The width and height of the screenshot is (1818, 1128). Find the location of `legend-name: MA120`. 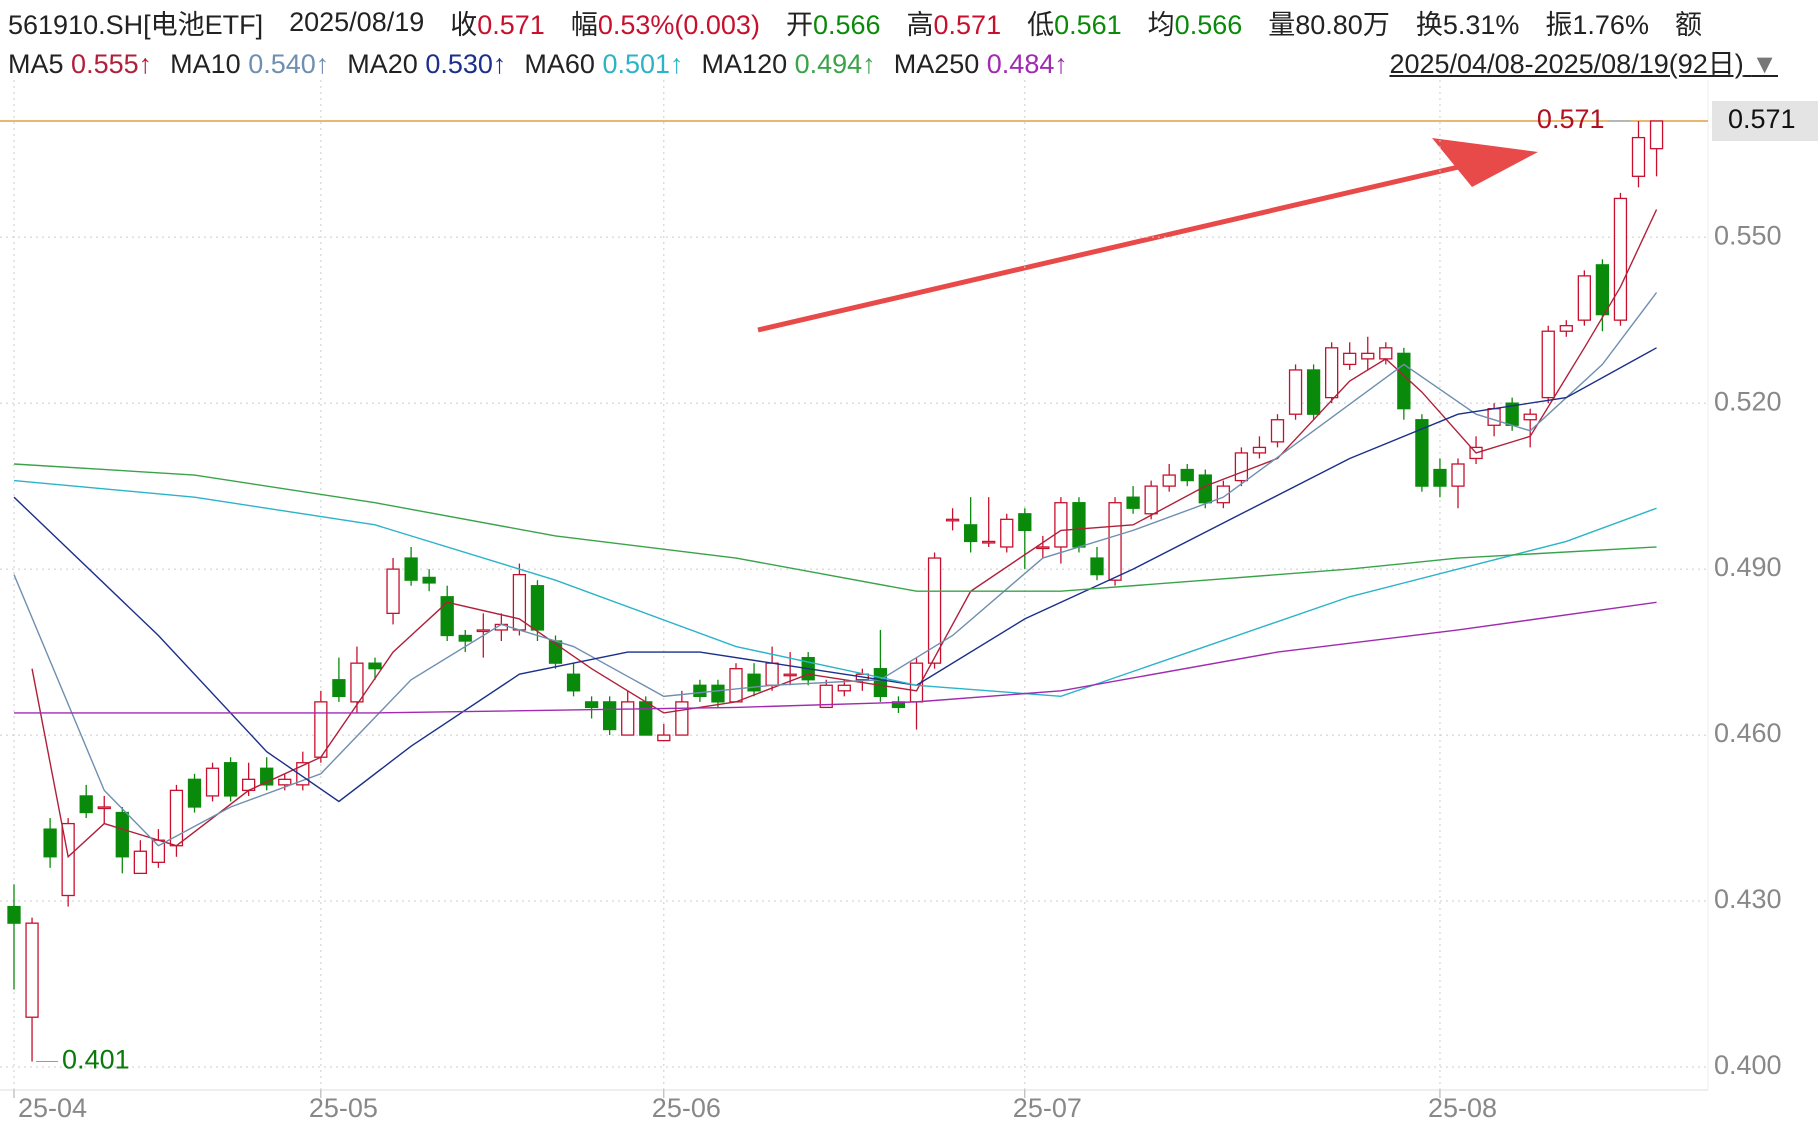

legend-name: MA120 is located at coordinates (744, 63).